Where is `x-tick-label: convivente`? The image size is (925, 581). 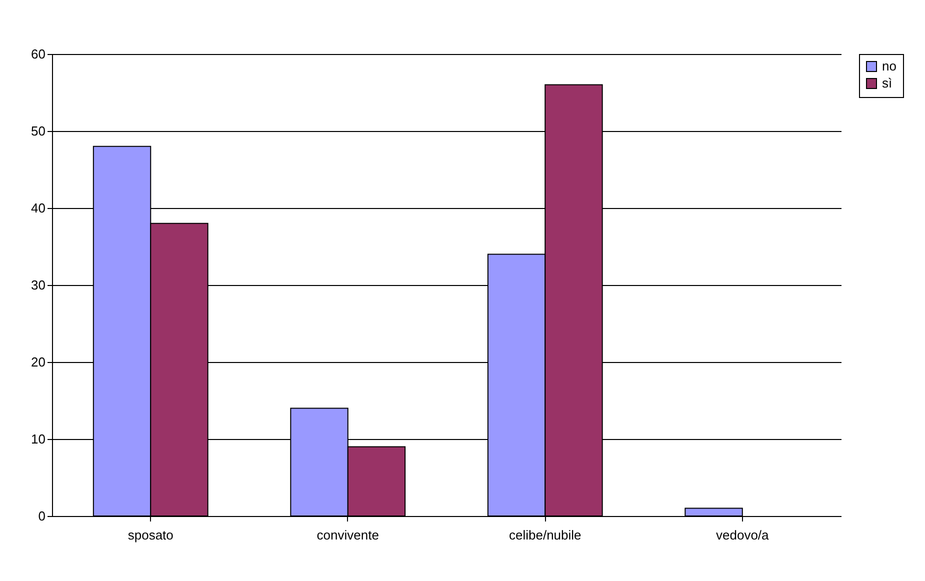 x-tick-label: convivente is located at coordinates (347, 535).